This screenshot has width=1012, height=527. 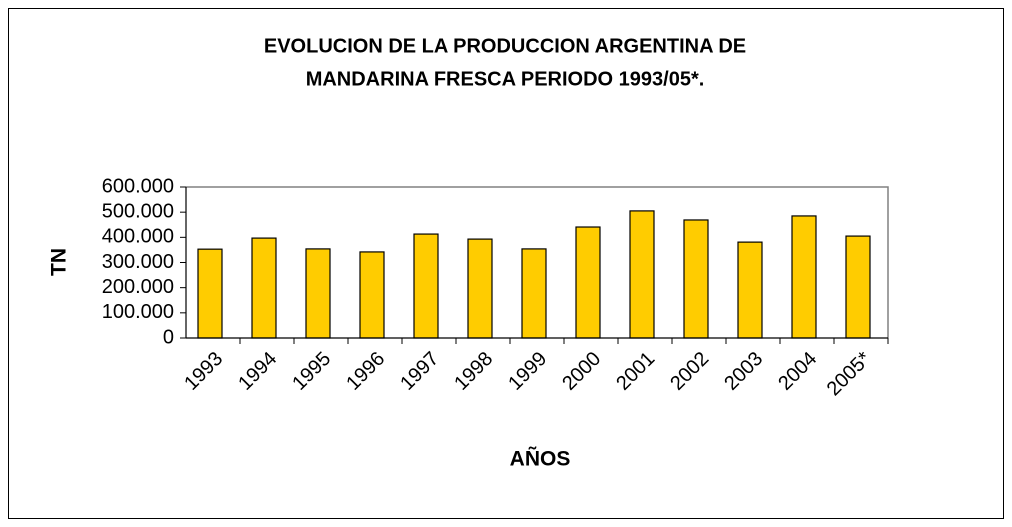 I want to click on chart-title: EVOLUCION DE LA PRODUCCION ARGENTINA DE, so click(x=505, y=46).